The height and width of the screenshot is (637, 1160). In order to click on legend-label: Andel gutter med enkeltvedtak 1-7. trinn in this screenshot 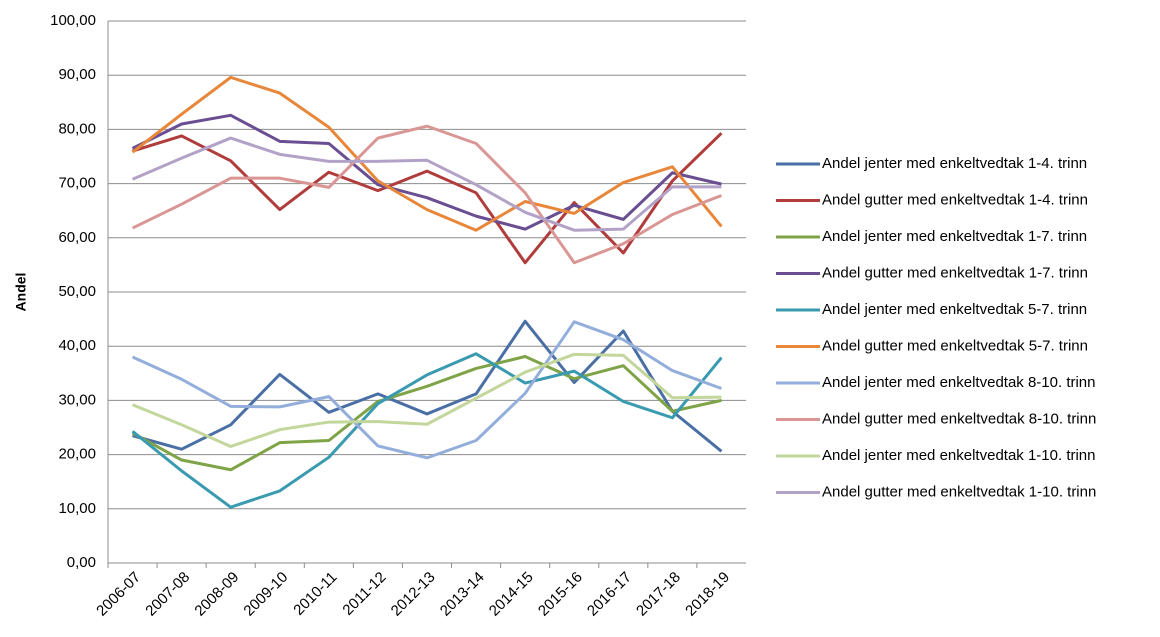, I will do `click(955, 272)`.